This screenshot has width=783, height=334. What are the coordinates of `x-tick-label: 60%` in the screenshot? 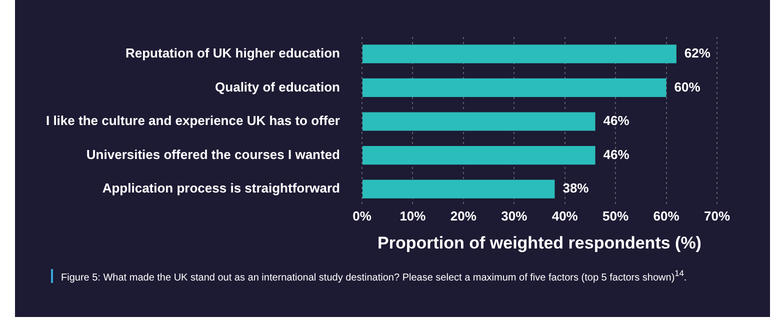 It's located at (666, 216).